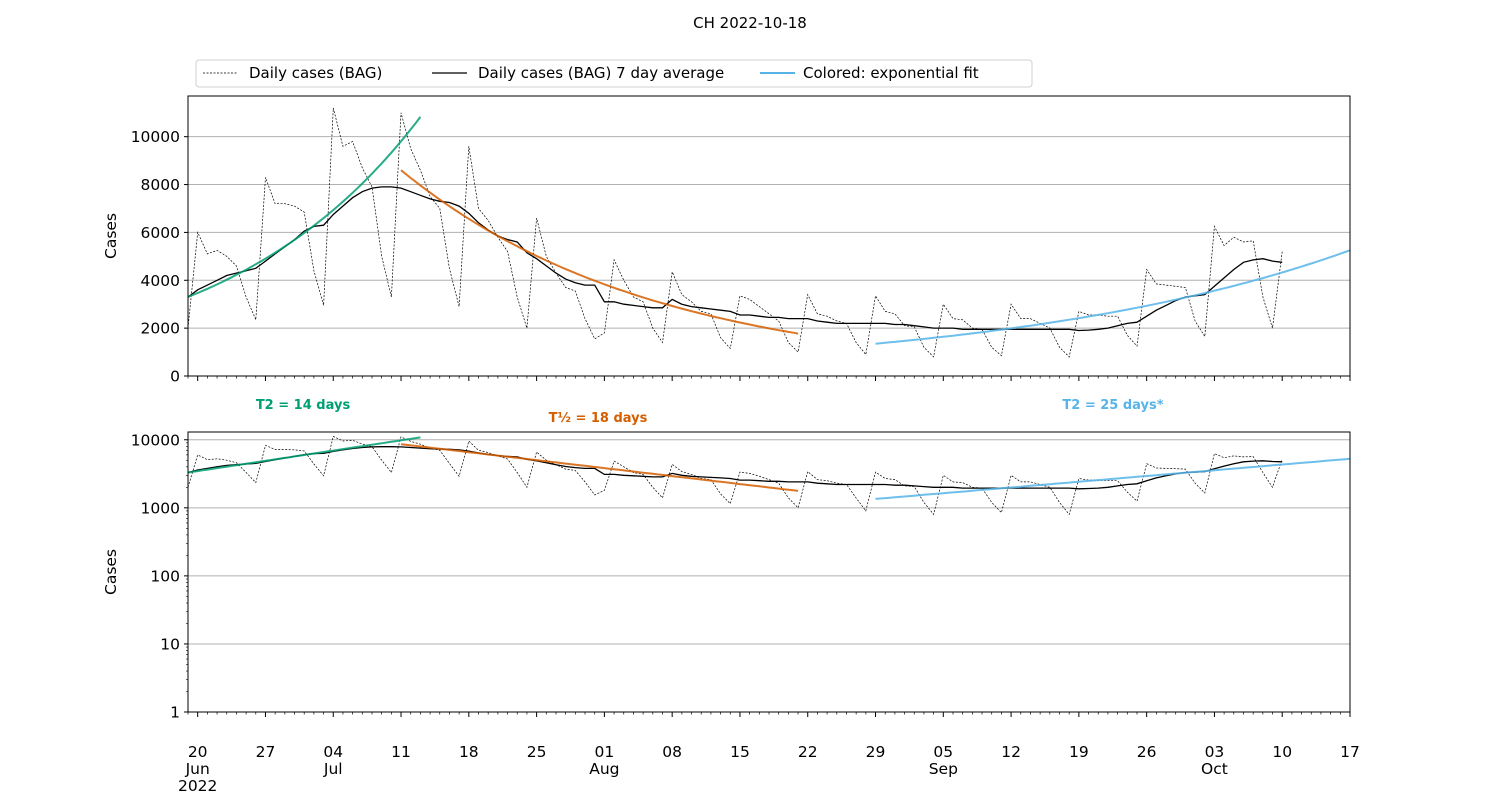 This screenshot has width=1500, height=800. Describe the element at coordinates (198, 752) in the screenshot. I see `x-tick-label: 20` at that location.